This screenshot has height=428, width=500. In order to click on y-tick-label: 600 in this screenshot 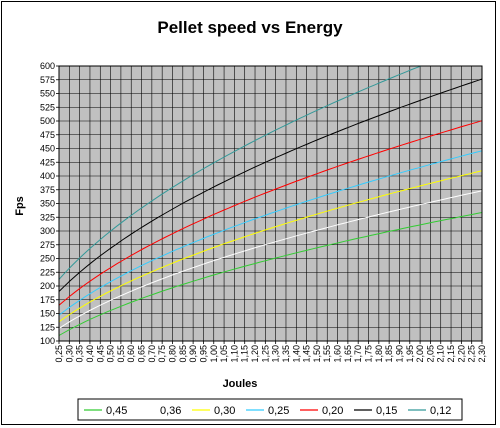, I will do `click(47, 66)`.